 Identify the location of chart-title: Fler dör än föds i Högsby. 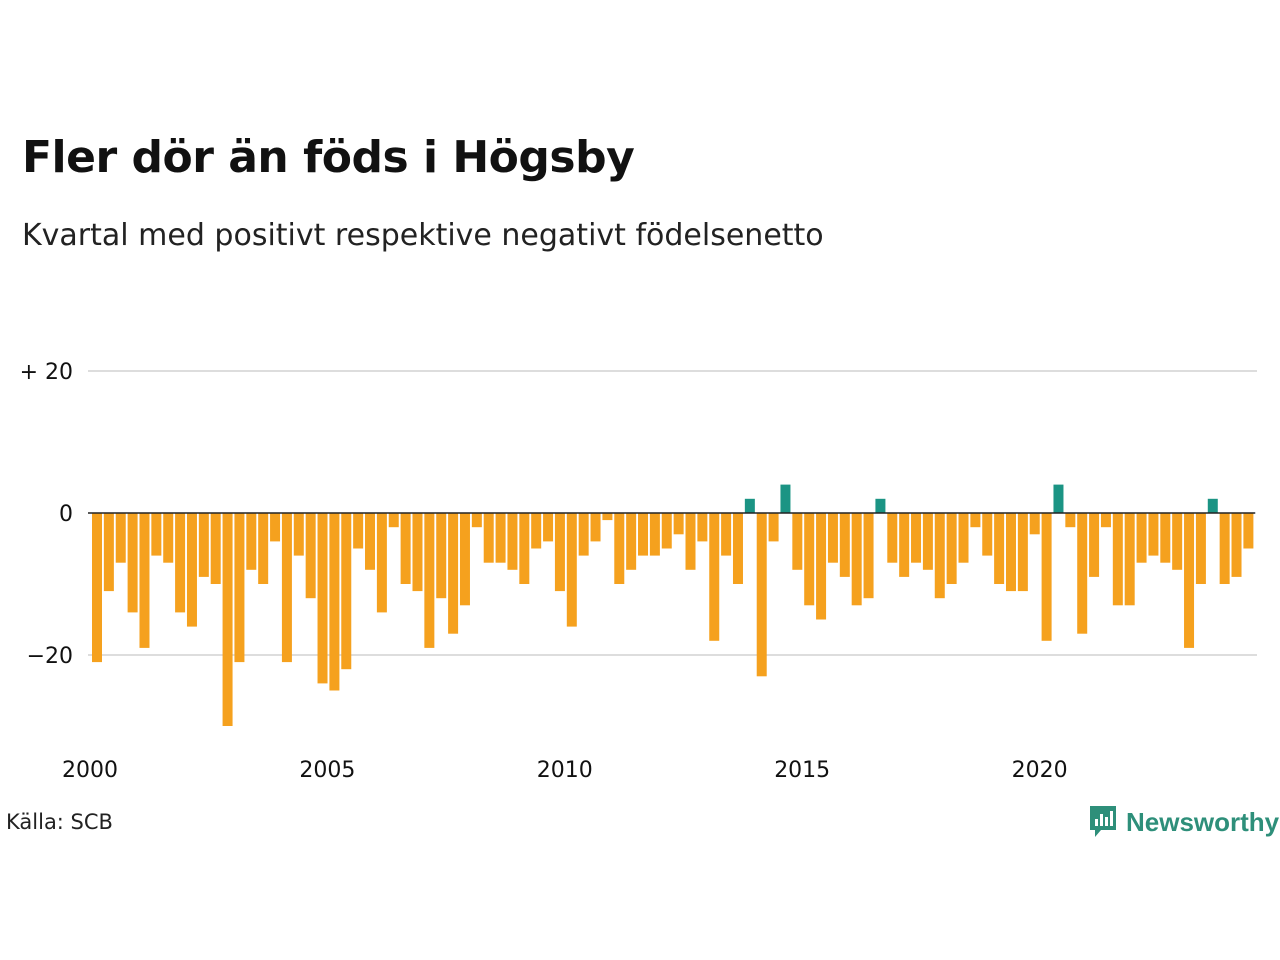
(328, 157).